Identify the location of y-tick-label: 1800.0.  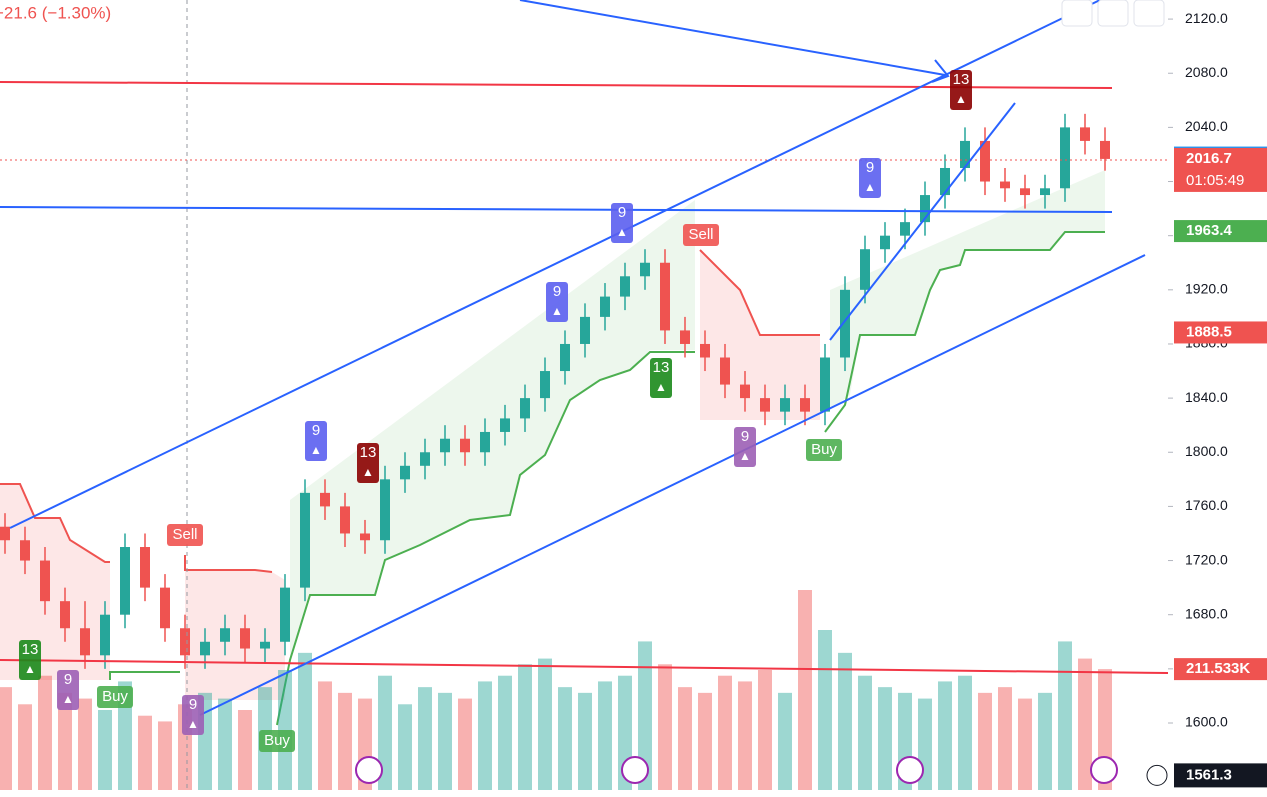
(1206, 451).